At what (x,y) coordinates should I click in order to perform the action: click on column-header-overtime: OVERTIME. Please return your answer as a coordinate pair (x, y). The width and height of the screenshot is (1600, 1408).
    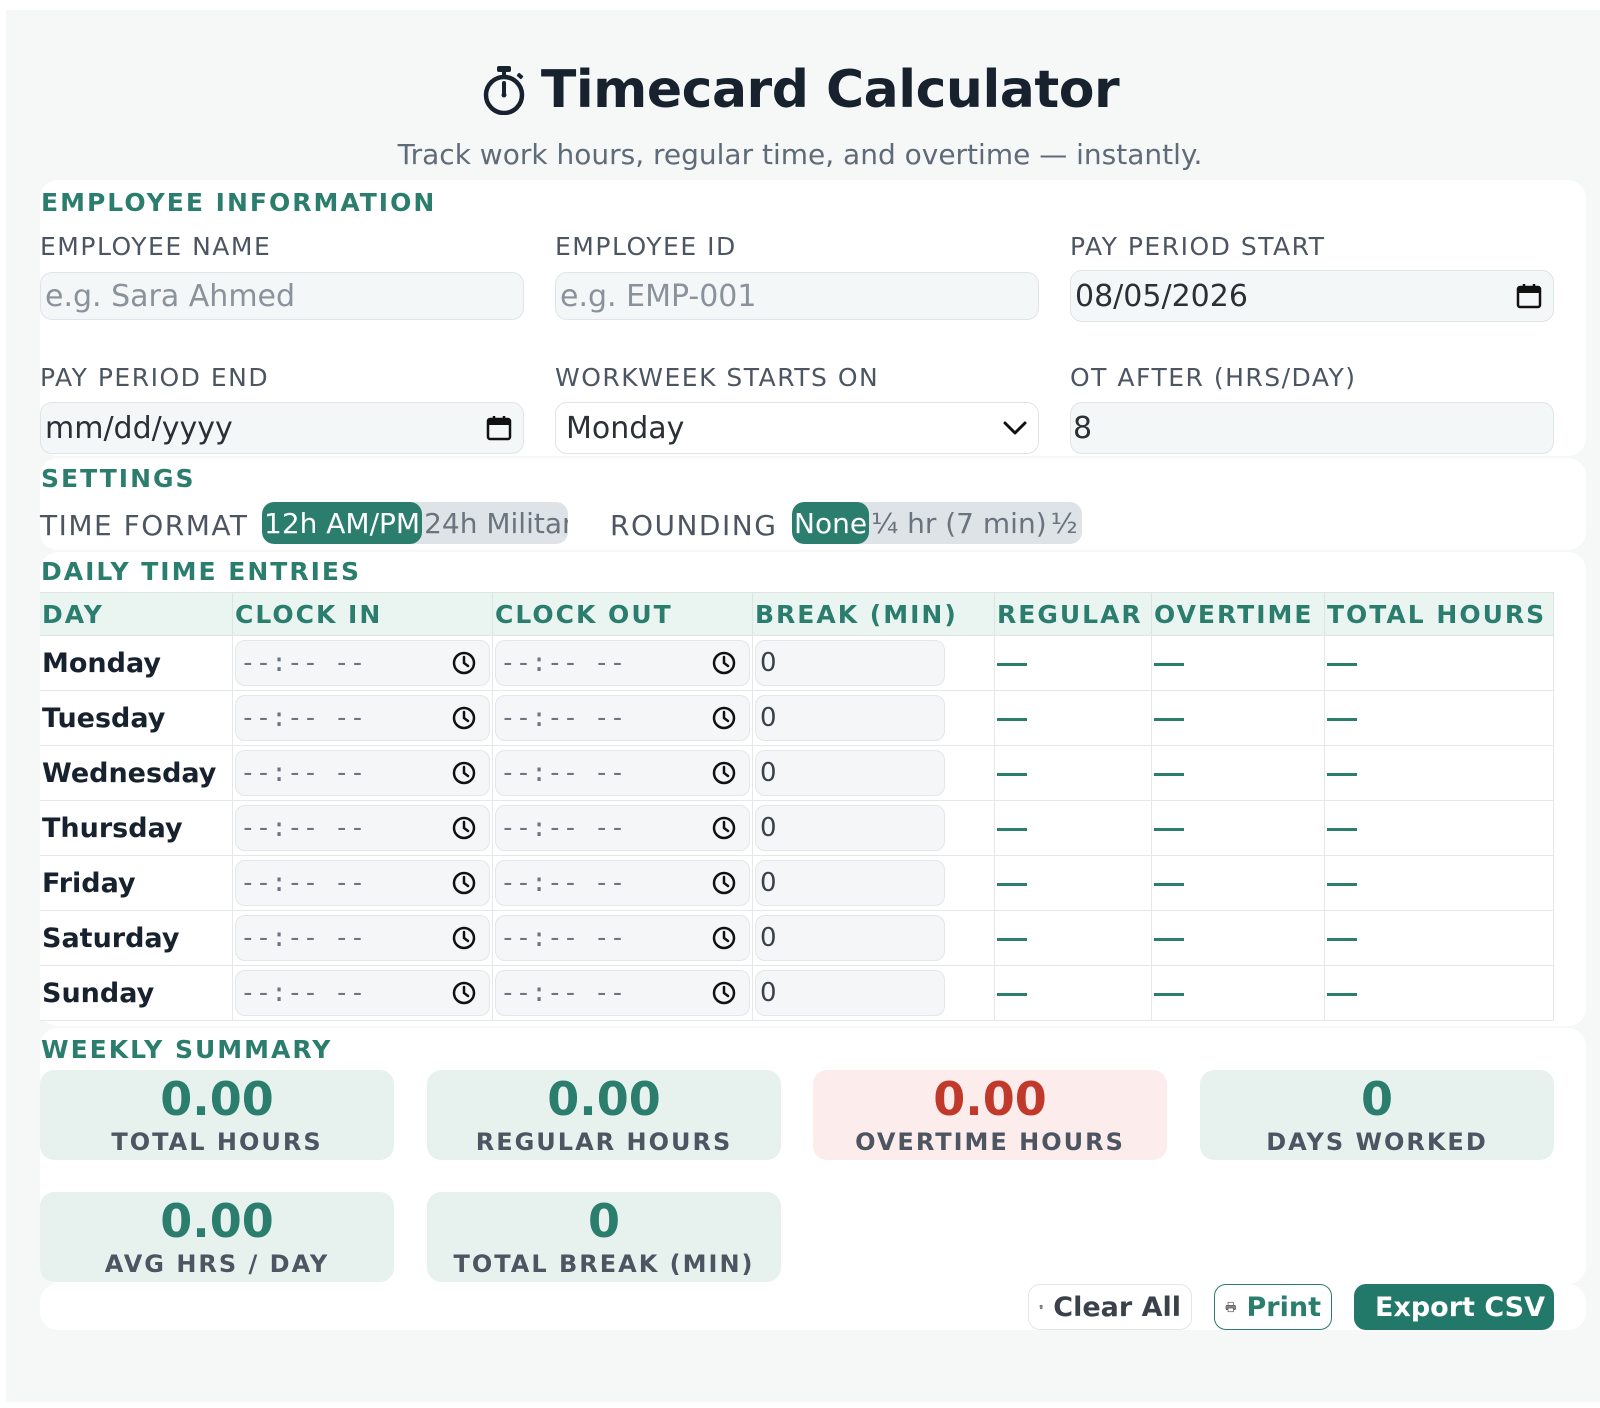
    Looking at the image, I should click on (1238, 614).